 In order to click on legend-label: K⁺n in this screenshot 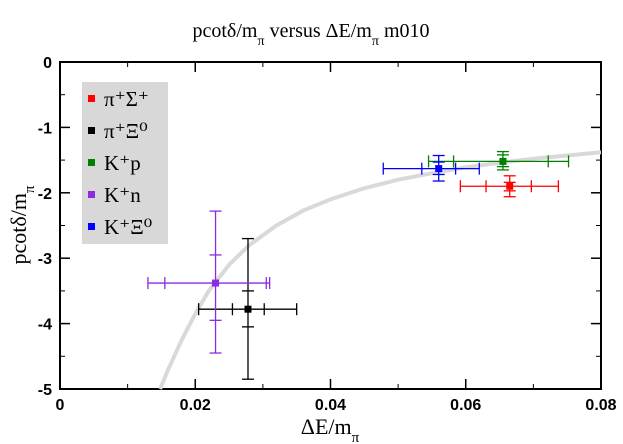, I will do `click(122, 195)`.